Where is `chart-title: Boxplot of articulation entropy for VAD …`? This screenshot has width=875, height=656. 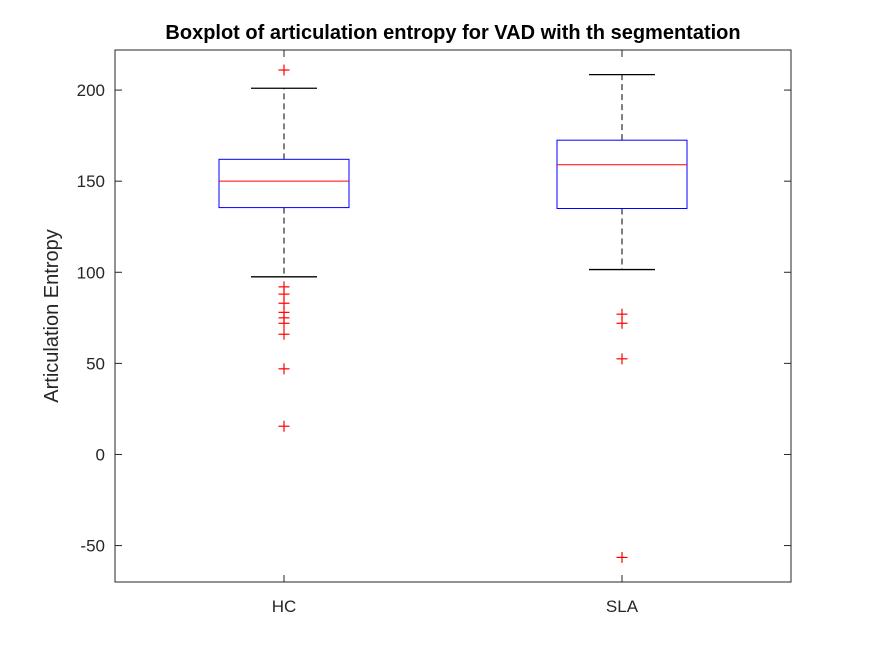 chart-title: Boxplot of articulation entropy for VAD … is located at coordinates (452, 33).